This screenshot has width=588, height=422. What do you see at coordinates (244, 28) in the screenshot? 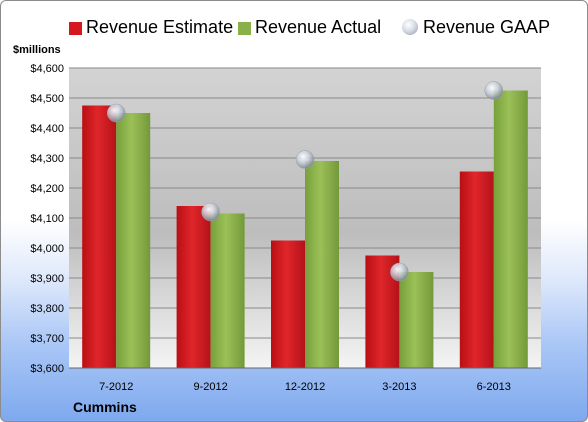
I see `legend-swatch-revenue-actual` at bounding box center [244, 28].